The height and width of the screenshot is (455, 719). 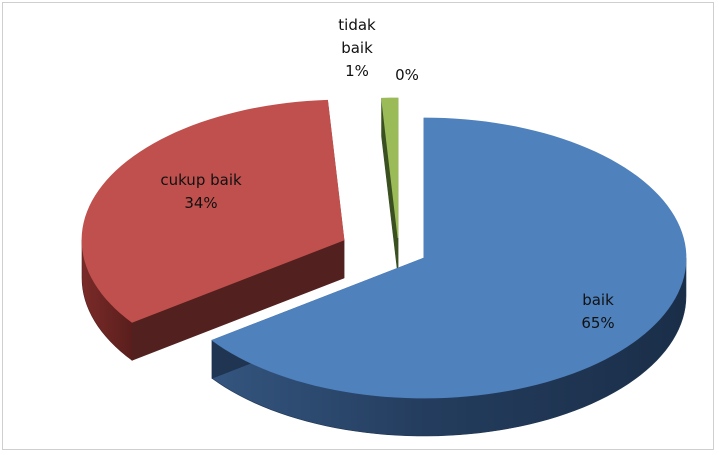 I want to click on data-label-cukup-baik: cukup baik 34%, so click(x=201, y=191).